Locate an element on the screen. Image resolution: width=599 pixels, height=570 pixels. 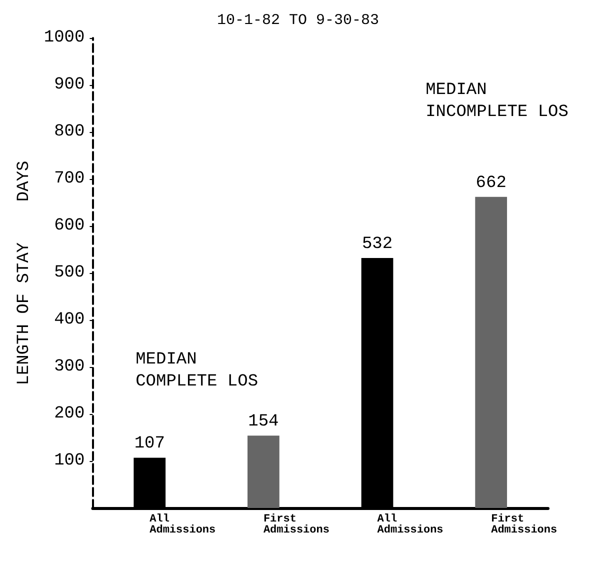
y-axis-title: LENGTH OF STAY DAYS is located at coordinates (24, 273).